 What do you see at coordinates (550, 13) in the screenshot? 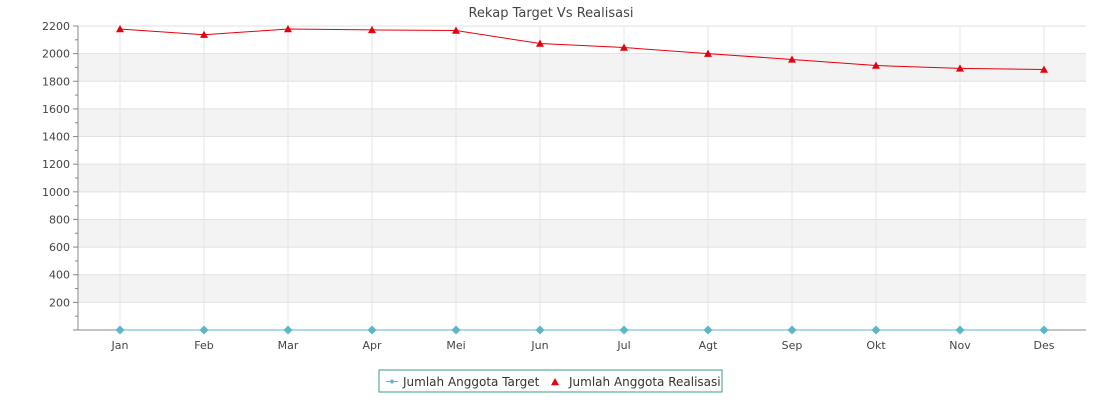
I see `chart-title: Rekap Target Vs Realisasi` at bounding box center [550, 13].